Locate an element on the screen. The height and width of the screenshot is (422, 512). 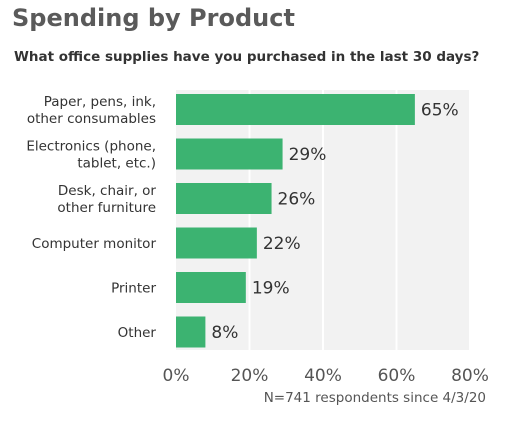
value-label: 22% is located at coordinates (282, 244).